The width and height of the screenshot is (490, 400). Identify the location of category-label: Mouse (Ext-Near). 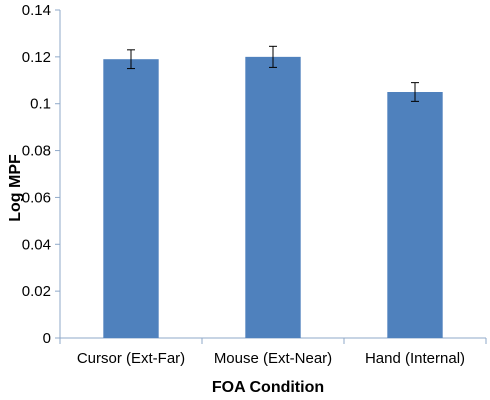
(273, 358).